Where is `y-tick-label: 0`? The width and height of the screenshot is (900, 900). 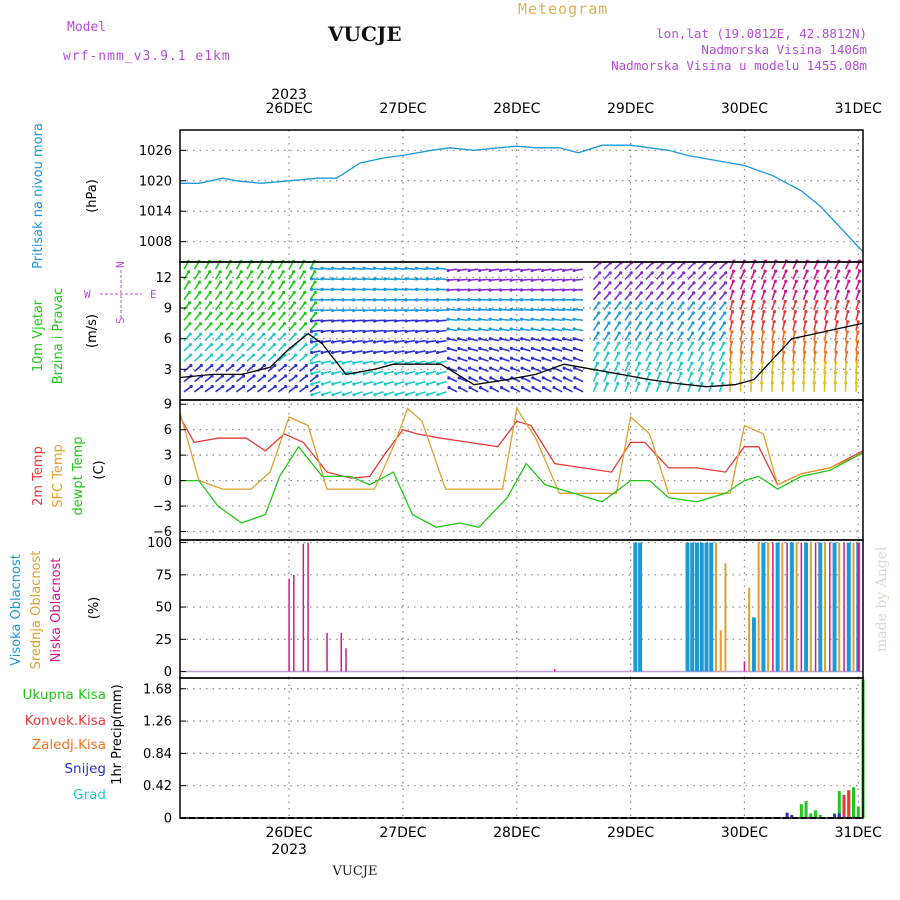 y-tick-label: 0 is located at coordinates (168, 819).